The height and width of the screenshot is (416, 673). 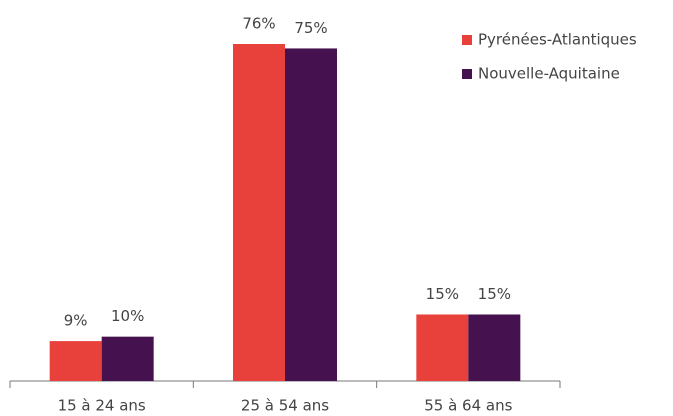 I want to click on legend-label: Pyrénées-Atlantiques, so click(x=557, y=40).